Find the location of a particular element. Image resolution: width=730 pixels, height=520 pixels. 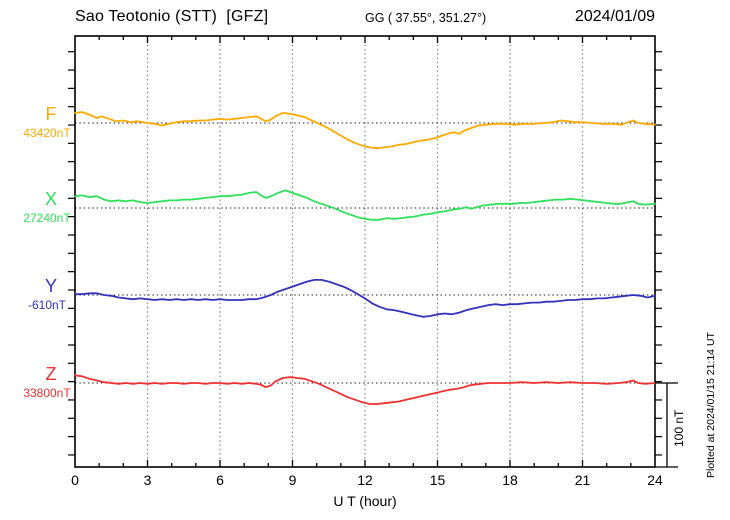

series-baseline-value-Y: -610nT is located at coordinates (47, 305).